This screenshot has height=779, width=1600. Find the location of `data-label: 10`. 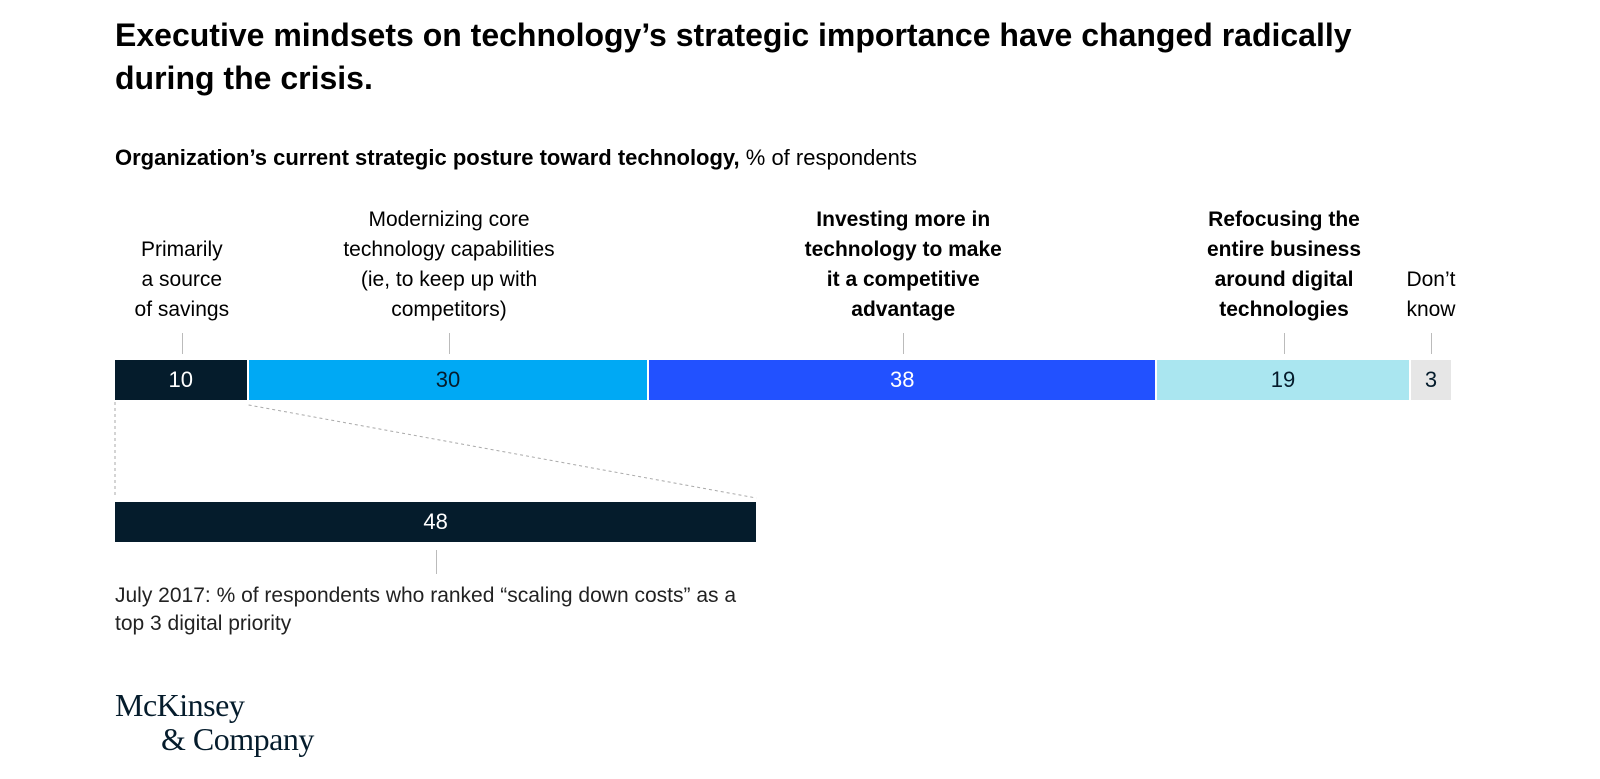

data-label: 10 is located at coordinates (181, 379).